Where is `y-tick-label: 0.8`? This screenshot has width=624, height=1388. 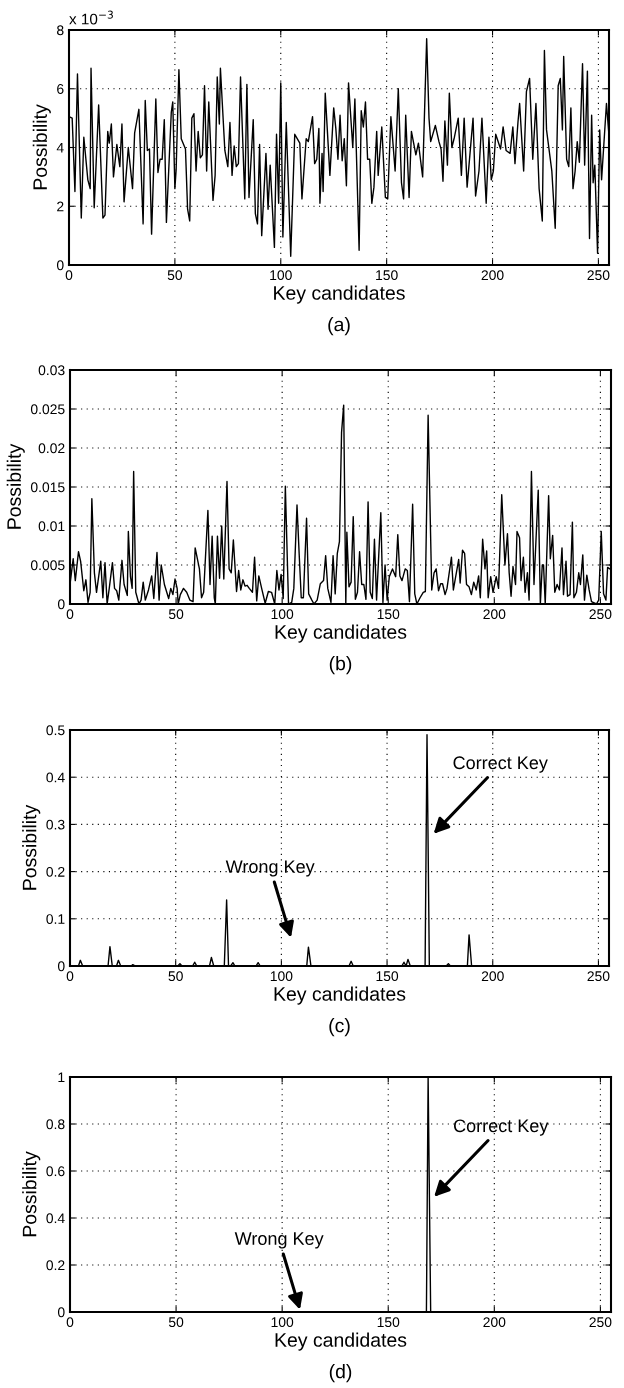 y-tick-label: 0.8 is located at coordinates (55, 1124).